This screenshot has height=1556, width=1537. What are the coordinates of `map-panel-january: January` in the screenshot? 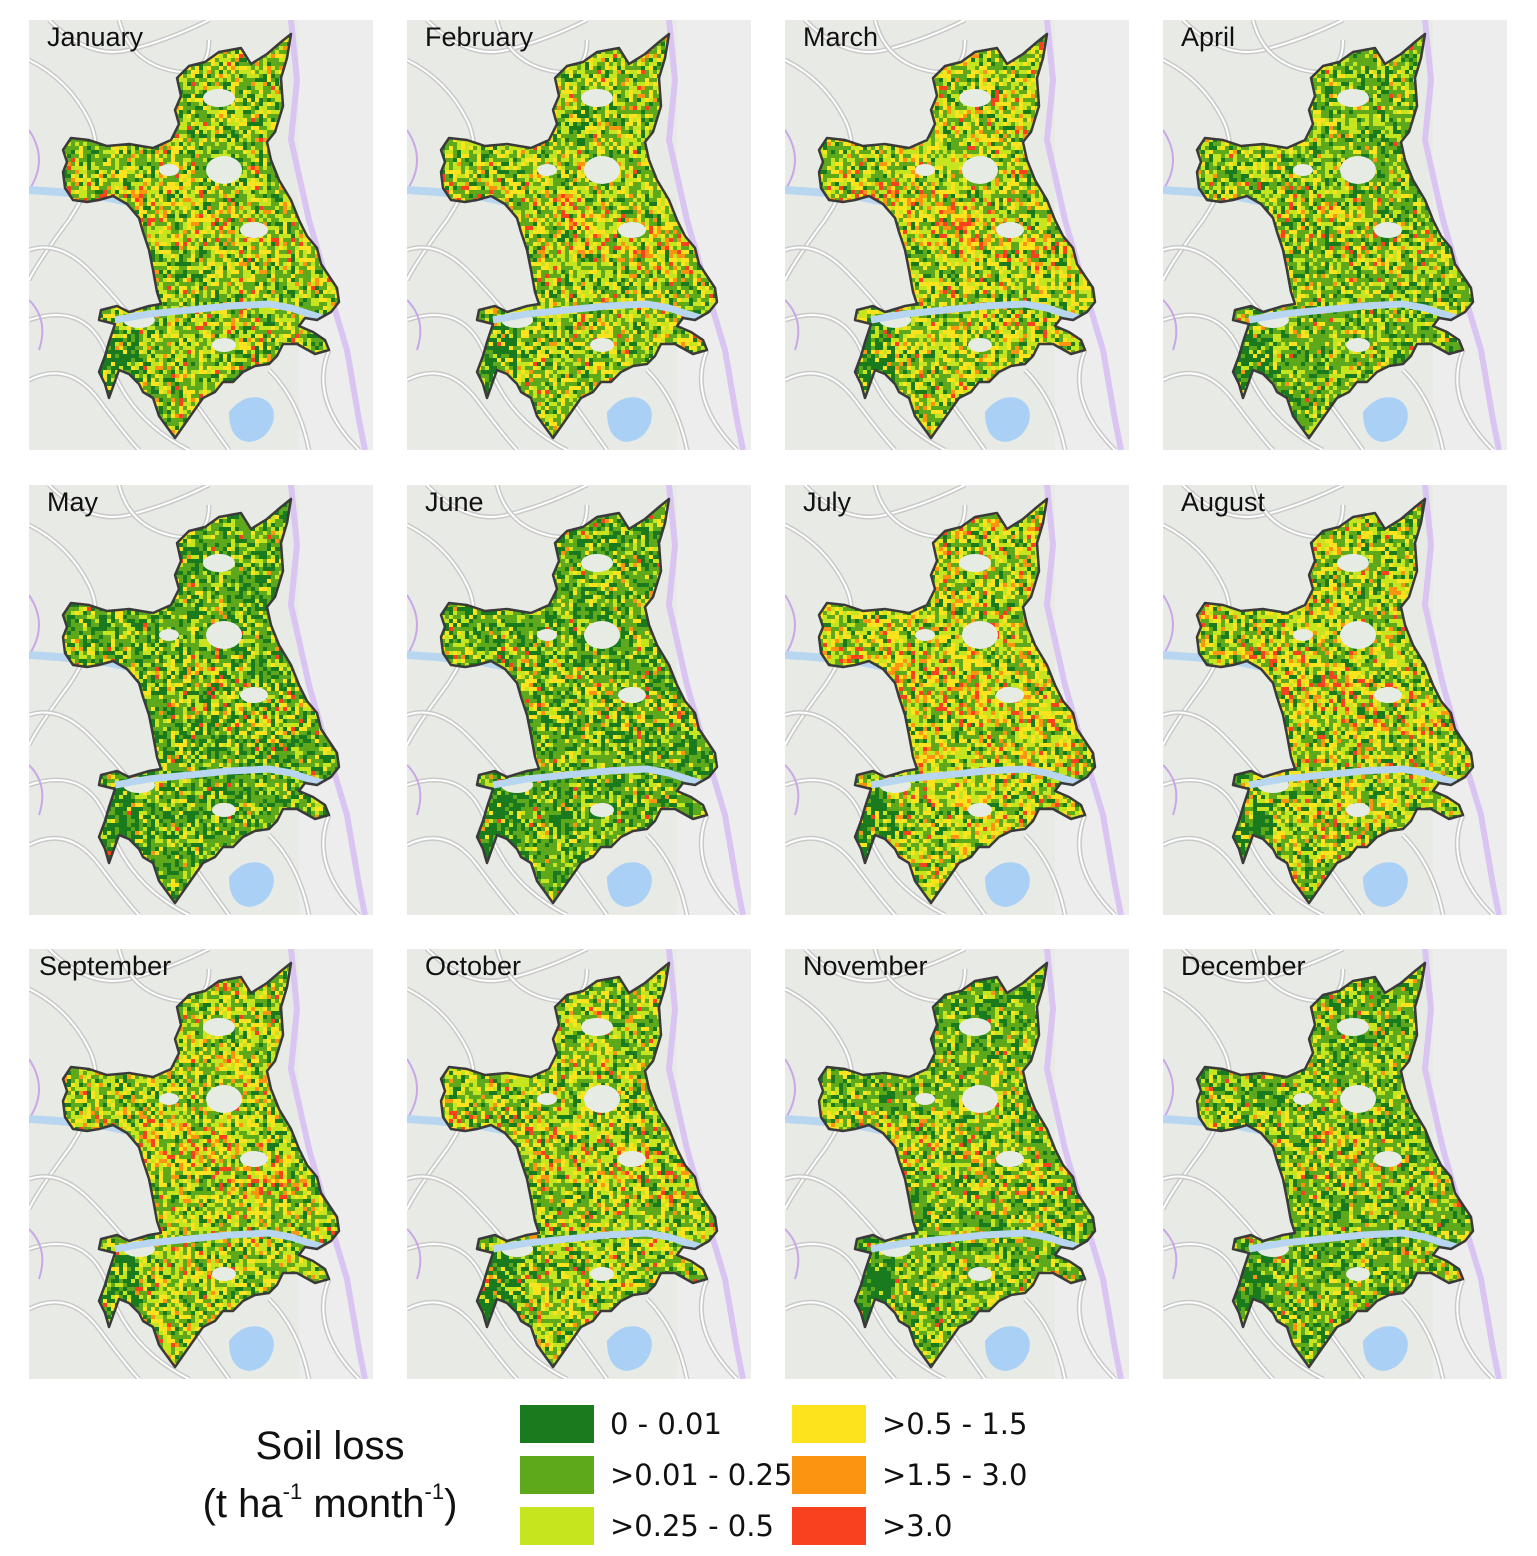 It's located at (201, 235).